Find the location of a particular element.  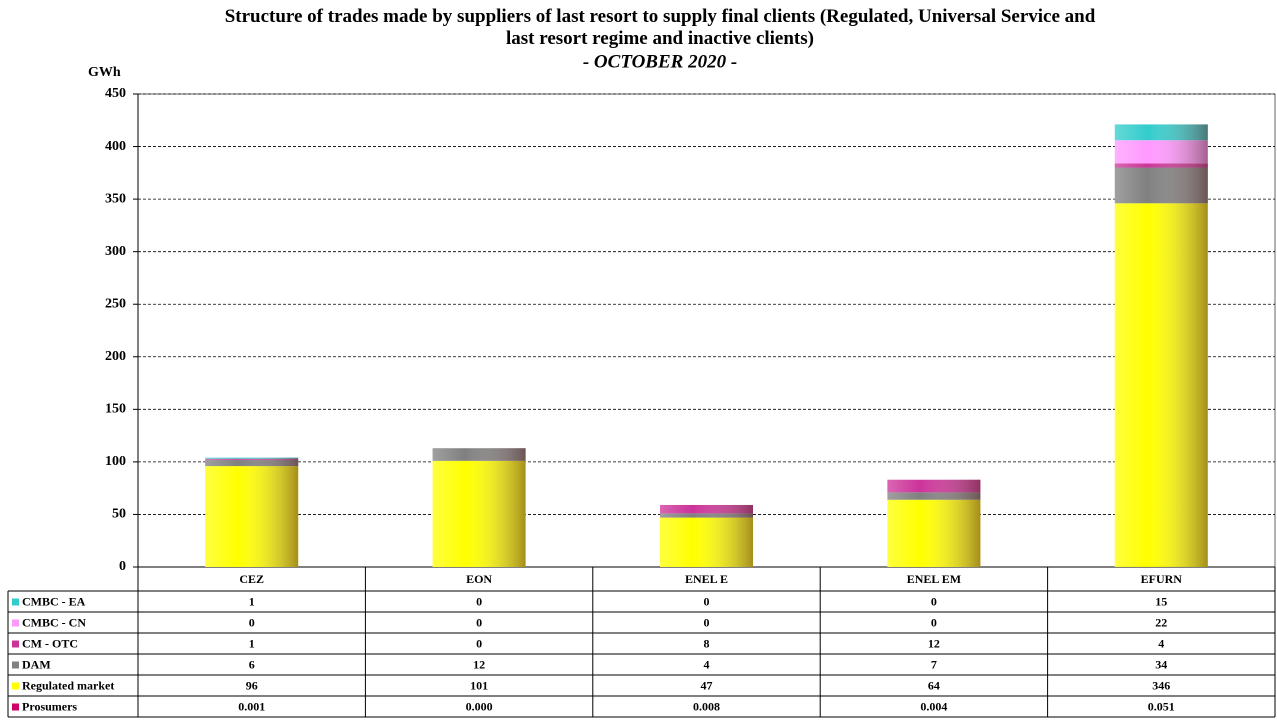

table-cell: 22 is located at coordinates (1161, 622).